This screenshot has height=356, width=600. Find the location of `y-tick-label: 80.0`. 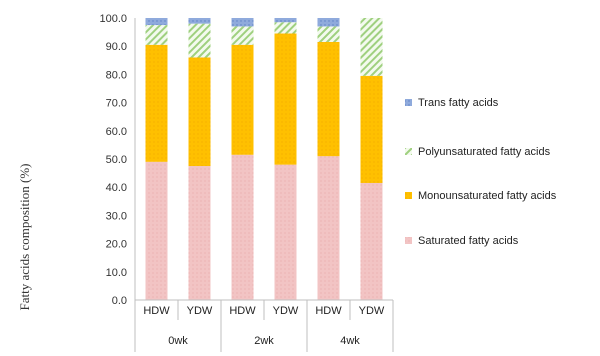

y-tick-label: 80.0 is located at coordinates (116, 75).